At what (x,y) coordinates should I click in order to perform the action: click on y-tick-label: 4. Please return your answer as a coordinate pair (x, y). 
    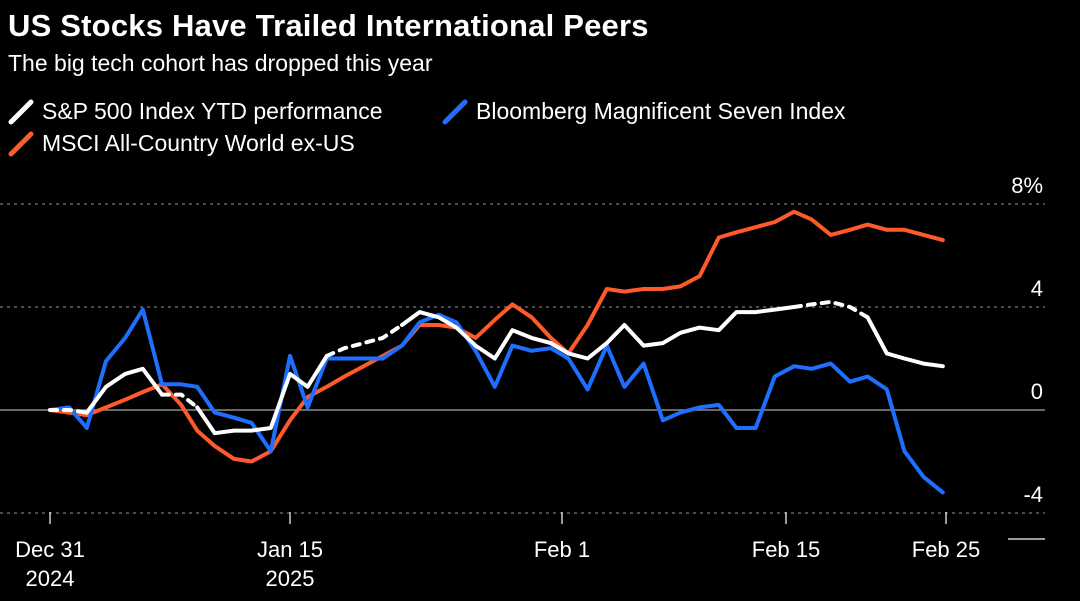
    Looking at the image, I should click on (1037, 288).